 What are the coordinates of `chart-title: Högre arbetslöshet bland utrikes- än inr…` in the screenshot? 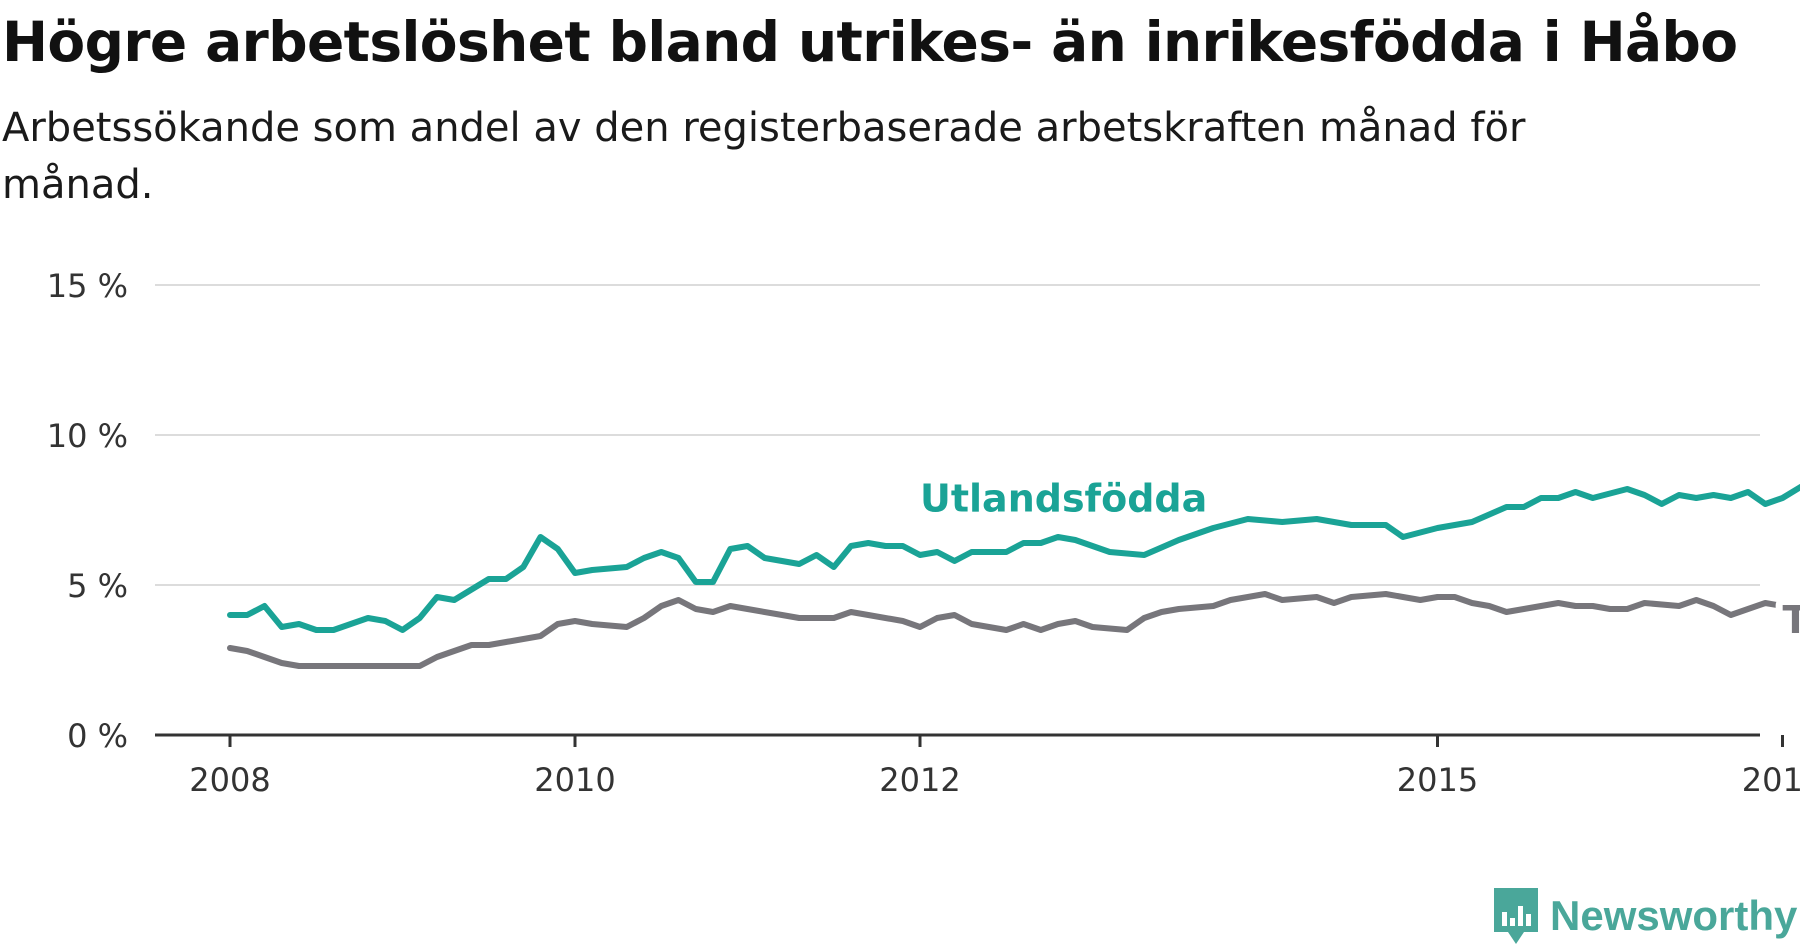 It's located at (870, 42).